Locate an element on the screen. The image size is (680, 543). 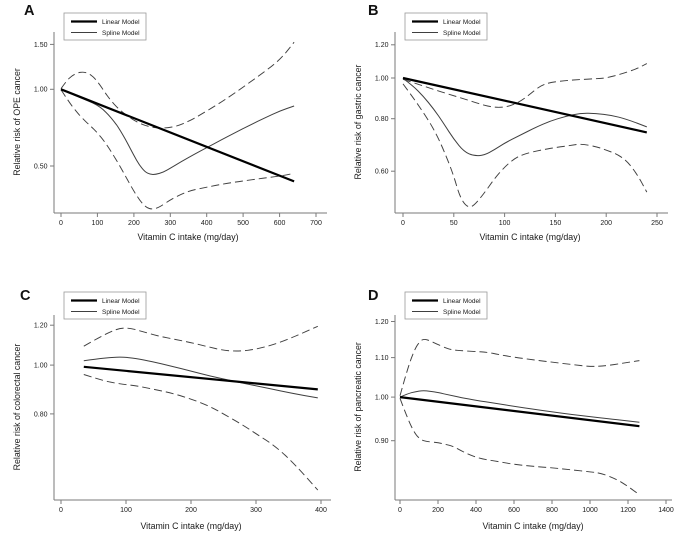
panel-d-y-axis-title: Relative risk of pancreatic cancer is located at coordinates (358, 407).